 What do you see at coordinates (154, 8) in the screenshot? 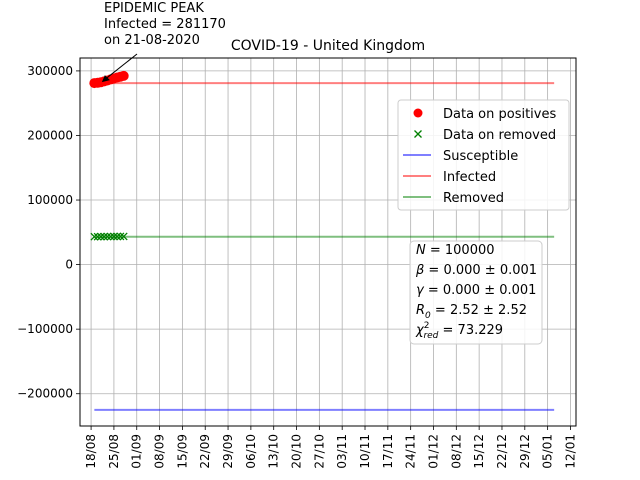
I see `annotation-line: EPIDEMIC PEAK` at bounding box center [154, 8].